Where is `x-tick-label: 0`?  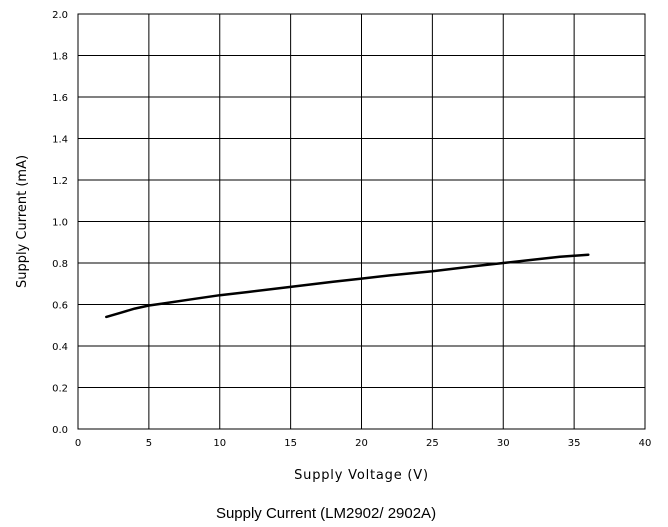
x-tick-label: 0 is located at coordinates (78, 443).